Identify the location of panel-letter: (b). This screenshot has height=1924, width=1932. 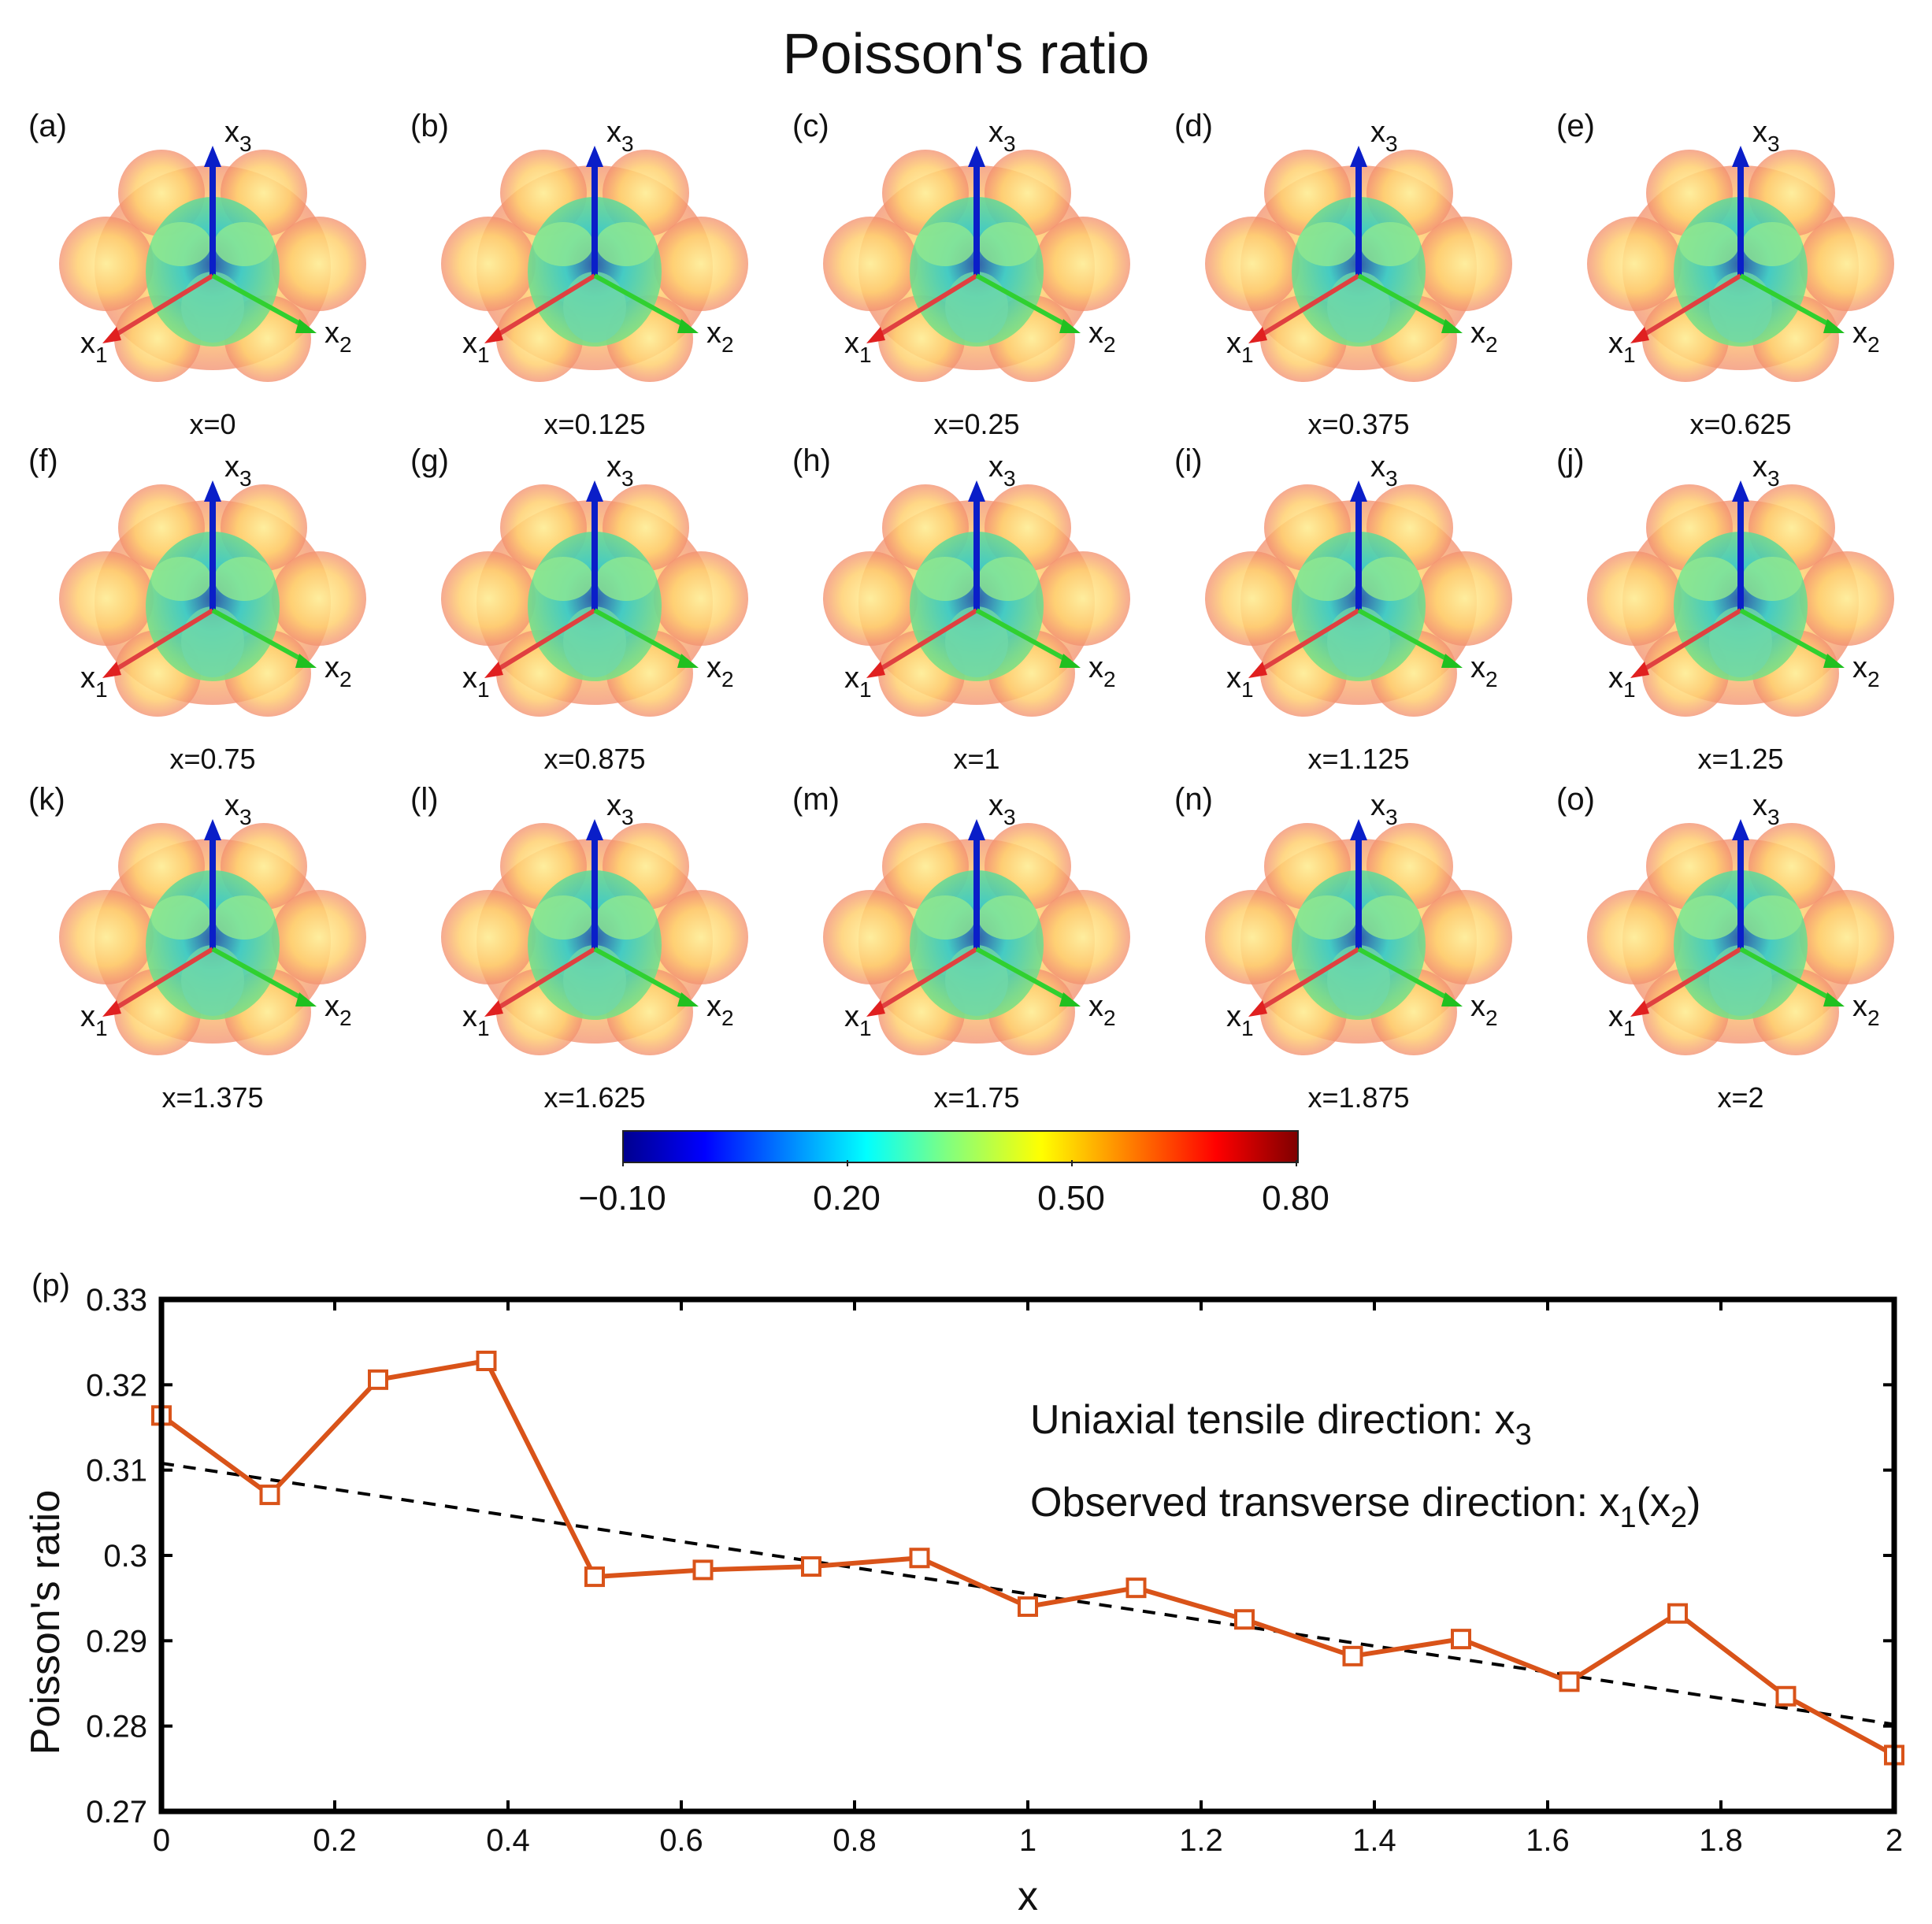
(429, 126).